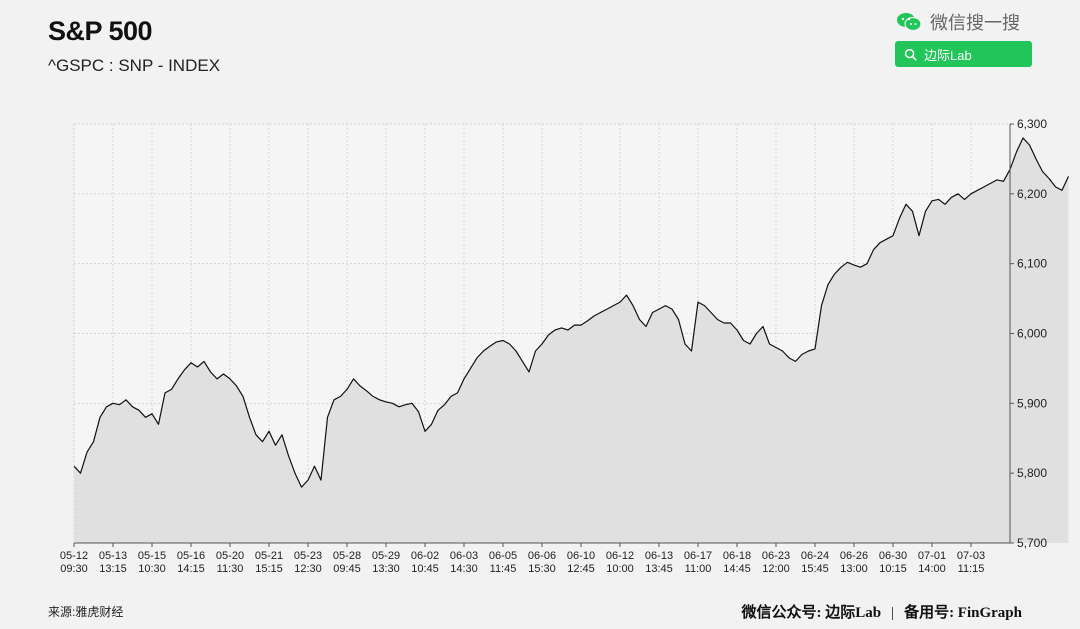 This screenshot has width=1080, height=629. I want to click on x-tick-label-date: 06-24, so click(815, 556).